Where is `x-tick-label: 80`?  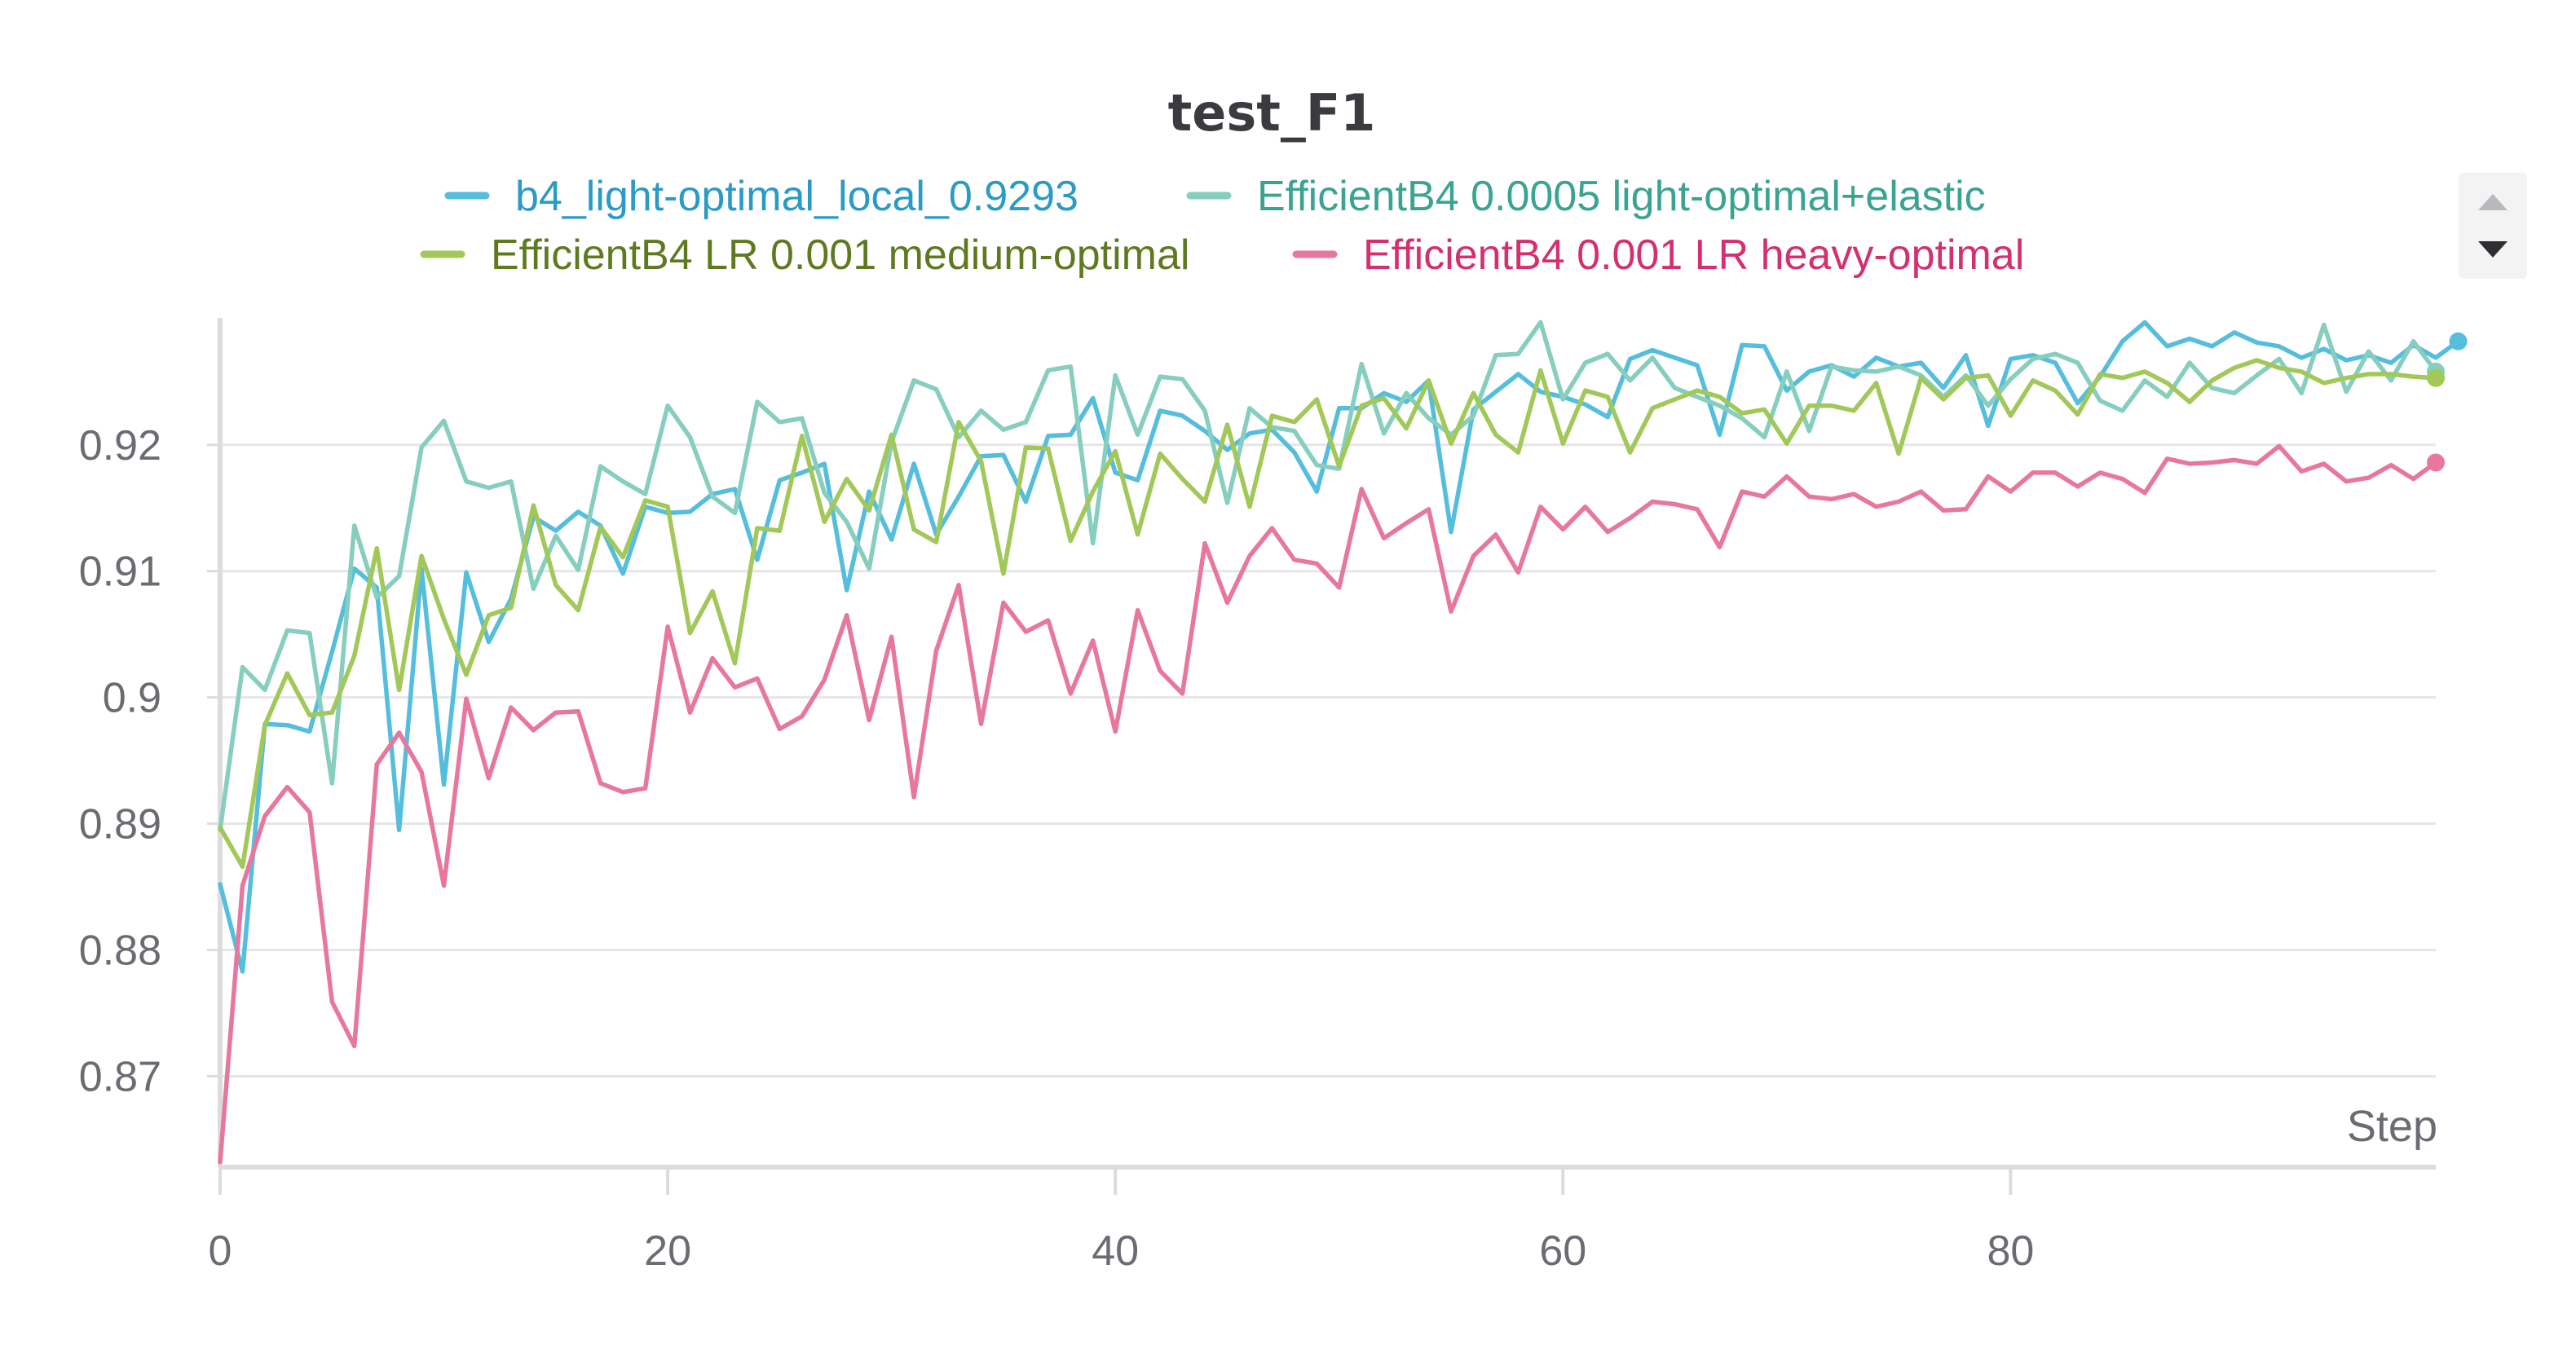
x-tick-label: 80 is located at coordinates (2010, 1251).